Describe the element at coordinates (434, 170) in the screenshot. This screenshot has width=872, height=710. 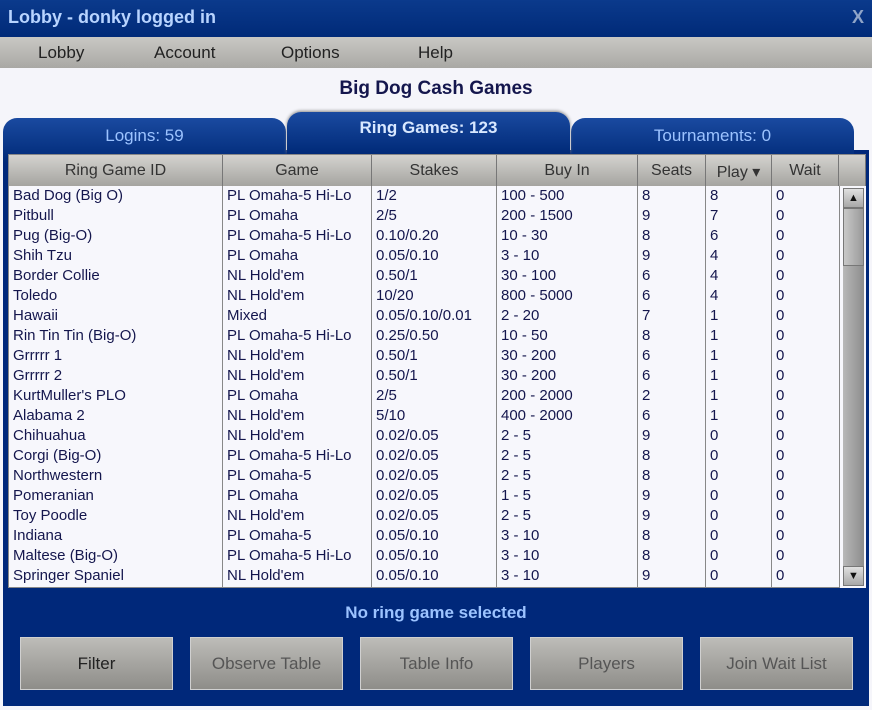
I see `column-header-stakes: Stakes` at that location.